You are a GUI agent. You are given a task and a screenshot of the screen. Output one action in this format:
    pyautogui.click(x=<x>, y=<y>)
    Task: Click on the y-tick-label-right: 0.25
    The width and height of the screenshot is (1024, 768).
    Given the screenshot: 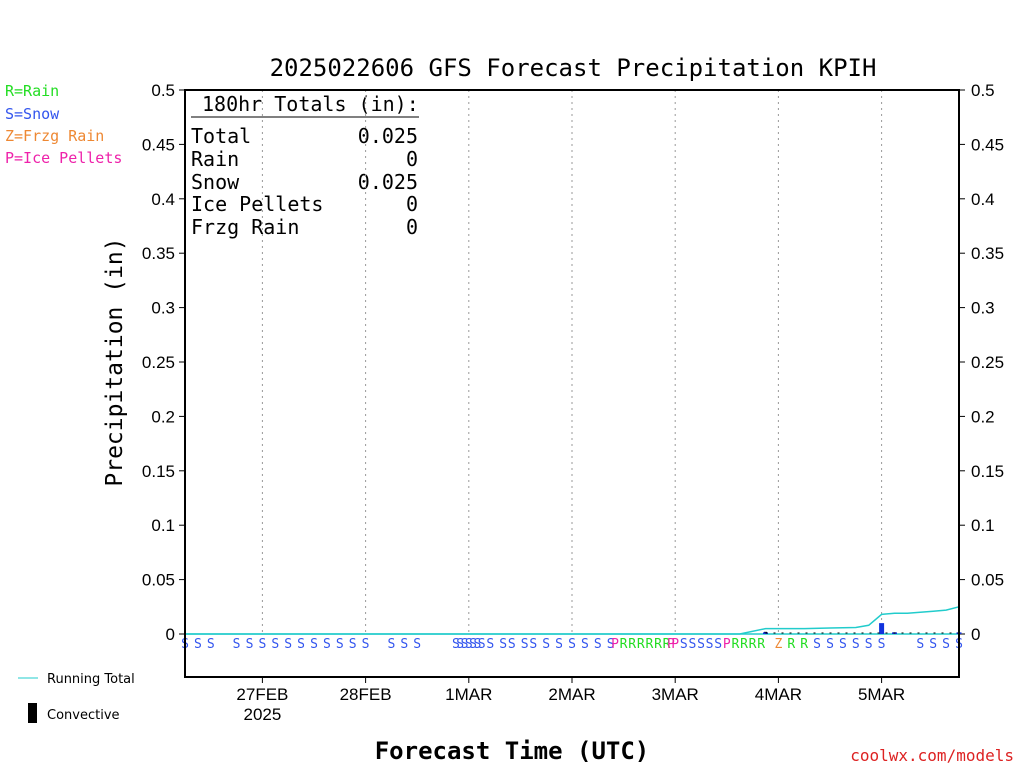 What is the action you would take?
    pyautogui.click(x=987, y=362)
    